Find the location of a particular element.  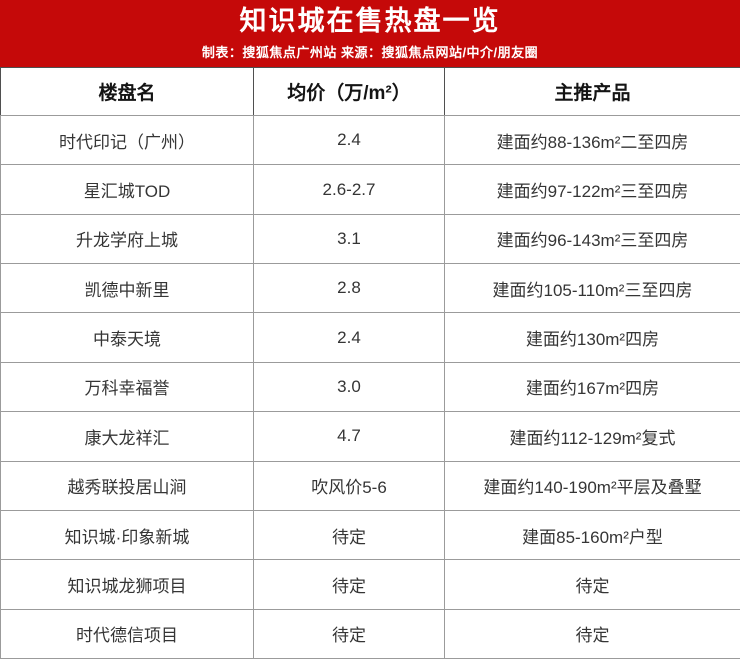

cell-average-price: 3.1 is located at coordinates (349, 239).